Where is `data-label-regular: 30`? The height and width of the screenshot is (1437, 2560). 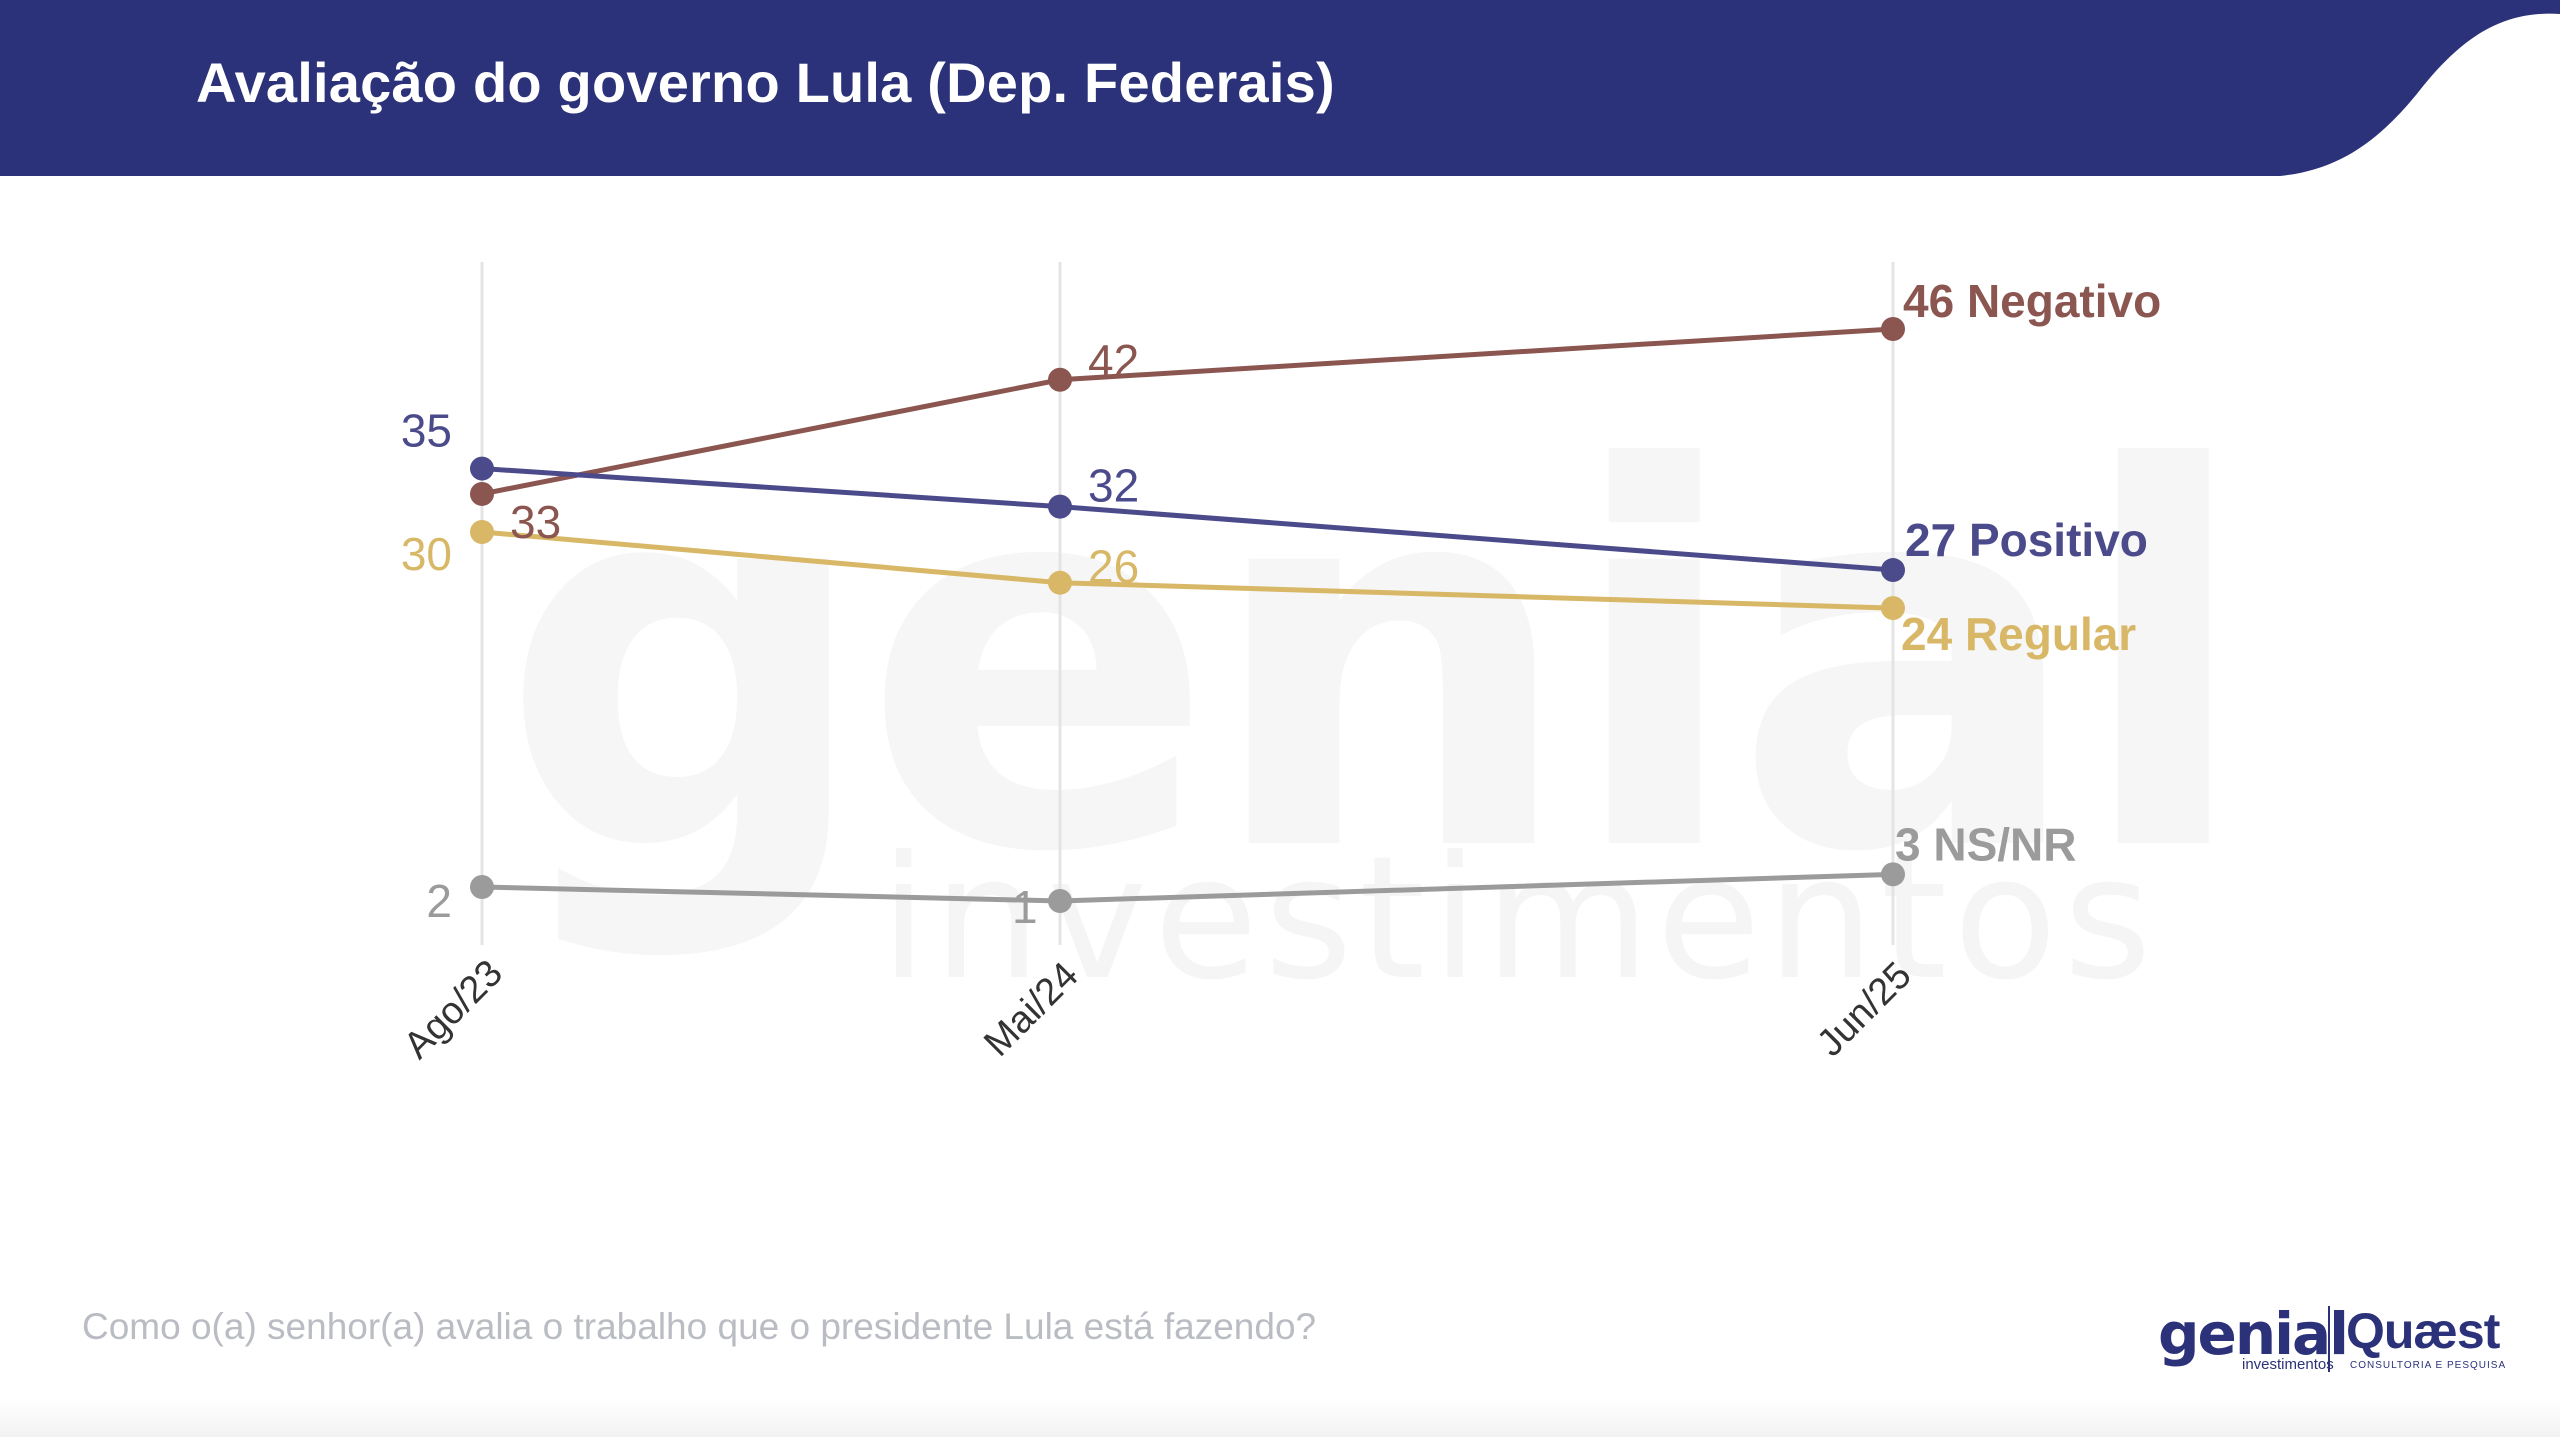 data-label-regular: 30 is located at coordinates (426, 554).